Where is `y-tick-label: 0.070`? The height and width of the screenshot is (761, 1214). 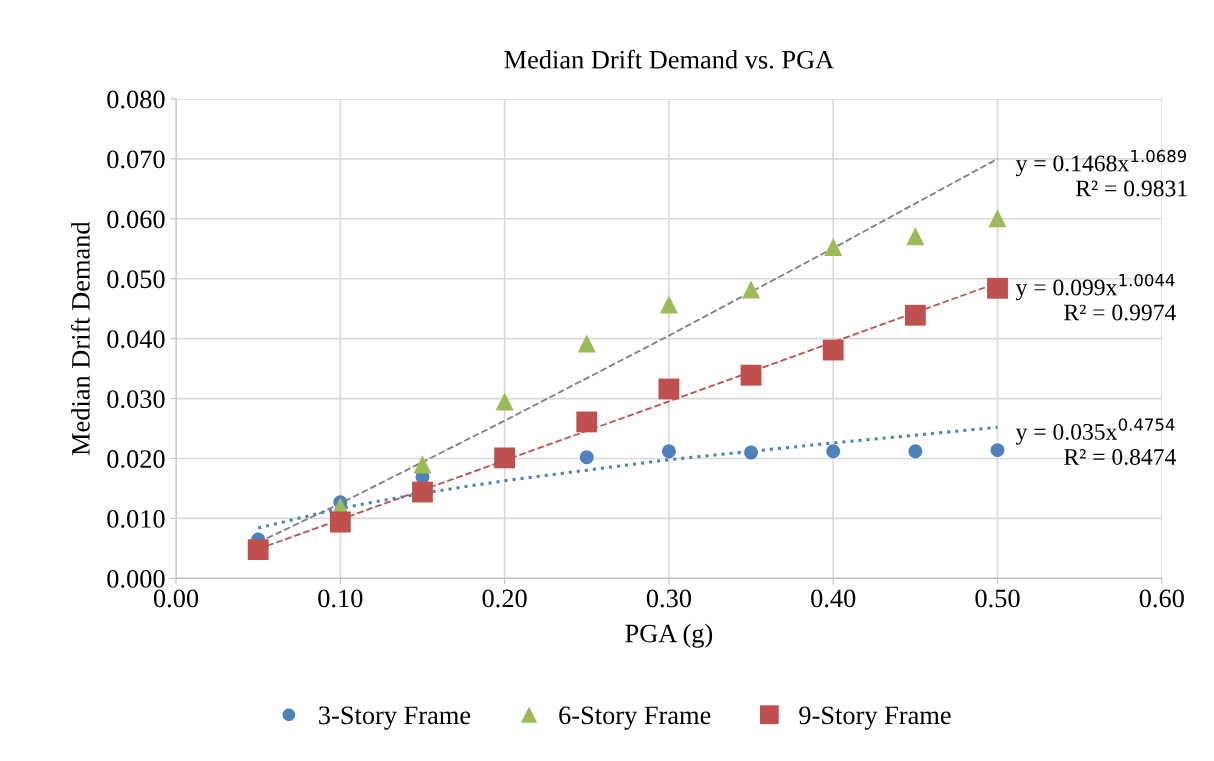
y-tick-label: 0.070 is located at coordinates (136, 159).